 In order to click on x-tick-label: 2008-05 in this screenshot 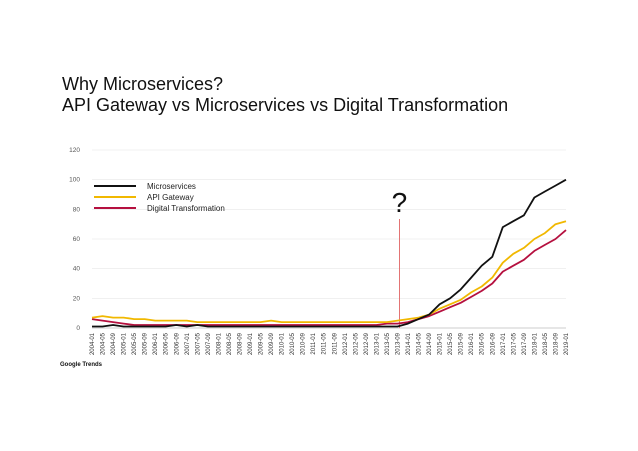, I will do `click(230, 343)`.